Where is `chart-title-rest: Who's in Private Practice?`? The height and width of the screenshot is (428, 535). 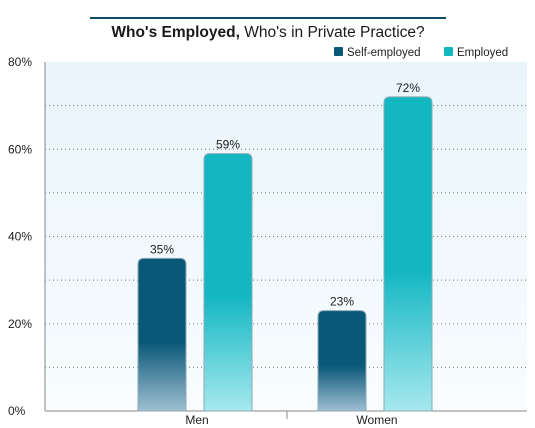 chart-title-rest: Who's in Private Practice? is located at coordinates (332, 32).